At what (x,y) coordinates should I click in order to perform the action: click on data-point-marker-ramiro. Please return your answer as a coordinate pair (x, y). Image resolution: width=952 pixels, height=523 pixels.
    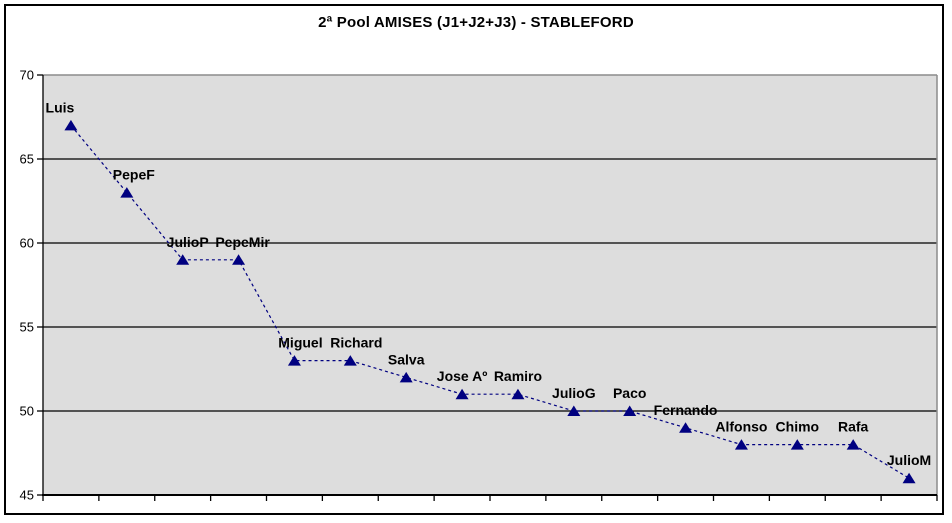
    Looking at the image, I should click on (518, 394).